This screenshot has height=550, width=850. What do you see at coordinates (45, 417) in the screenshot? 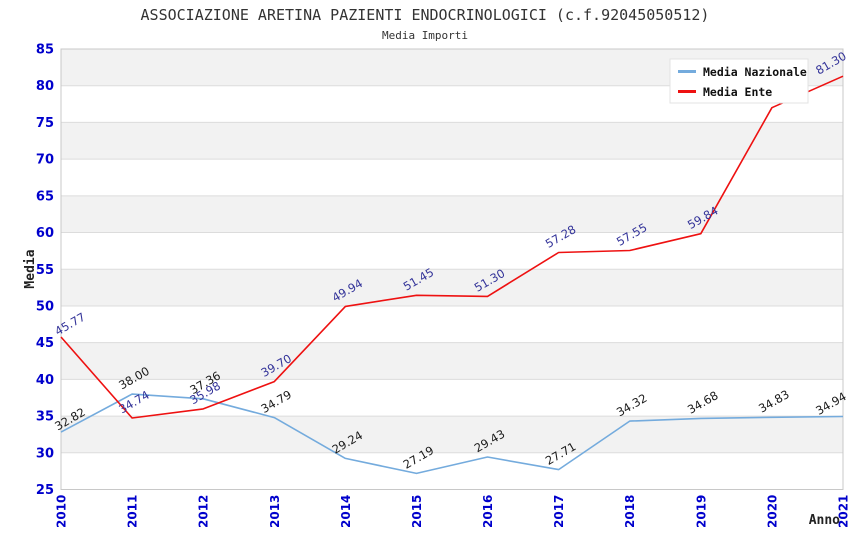
I see `y-tick-label: 35` at bounding box center [45, 417].